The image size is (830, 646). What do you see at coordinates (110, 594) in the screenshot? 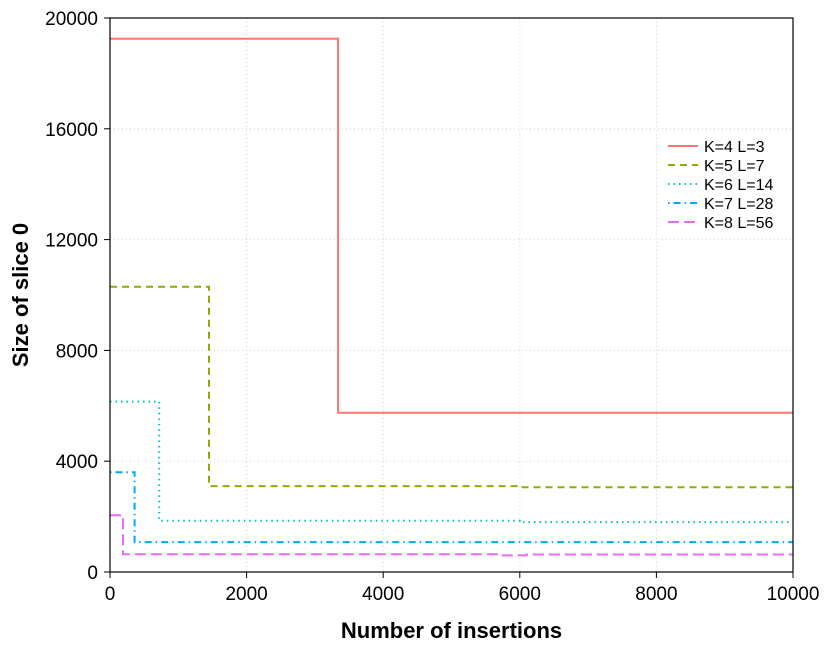
I see `x-tick-label: 0` at bounding box center [110, 594].